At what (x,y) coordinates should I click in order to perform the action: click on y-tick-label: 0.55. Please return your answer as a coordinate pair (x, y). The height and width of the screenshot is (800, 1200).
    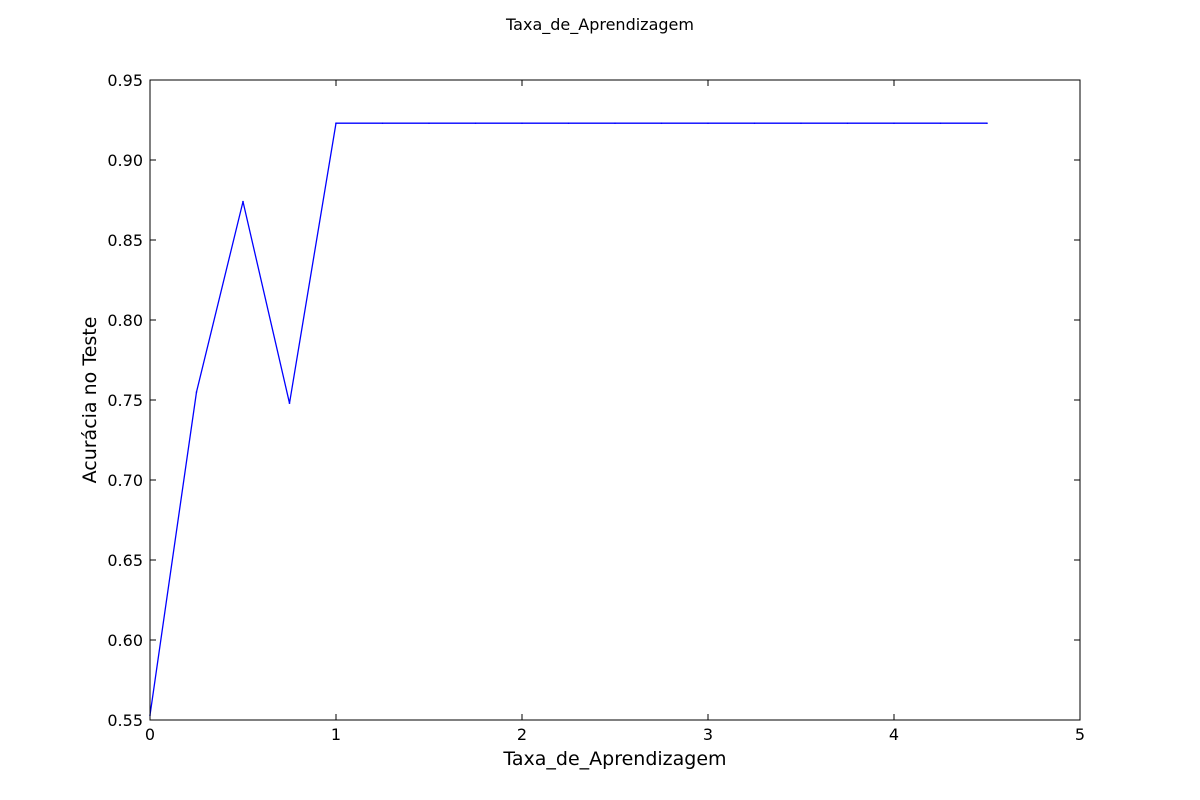
    Looking at the image, I should click on (125, 720).